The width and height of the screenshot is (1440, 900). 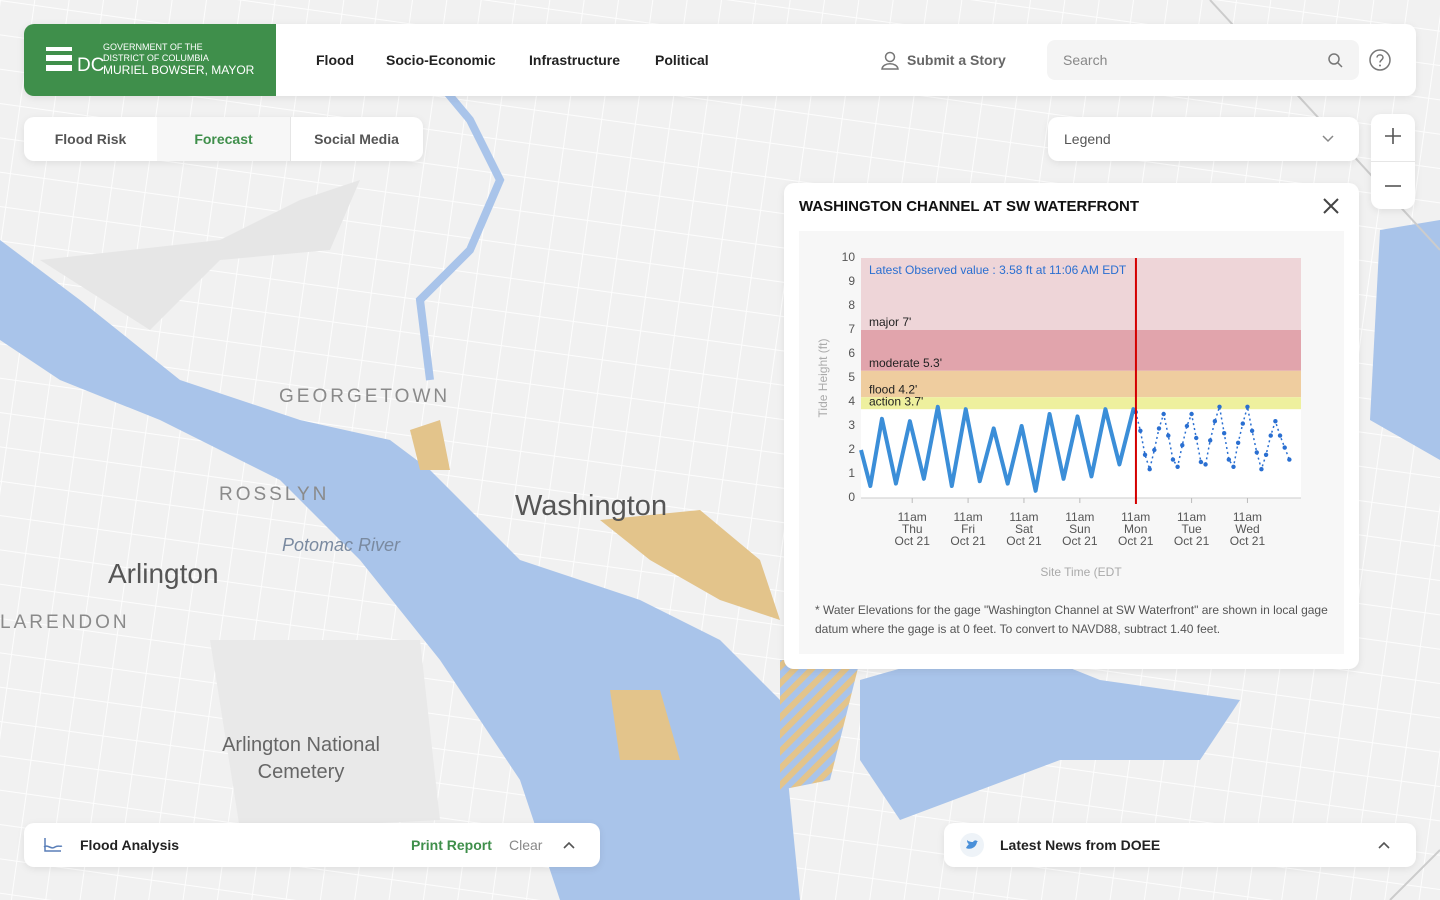 What do you see at coordinates (312, 845) in the screenshot?
I see `flood-analysis-bar: Flood Analysis Print Report Clear` at bounding box center [312, 845].